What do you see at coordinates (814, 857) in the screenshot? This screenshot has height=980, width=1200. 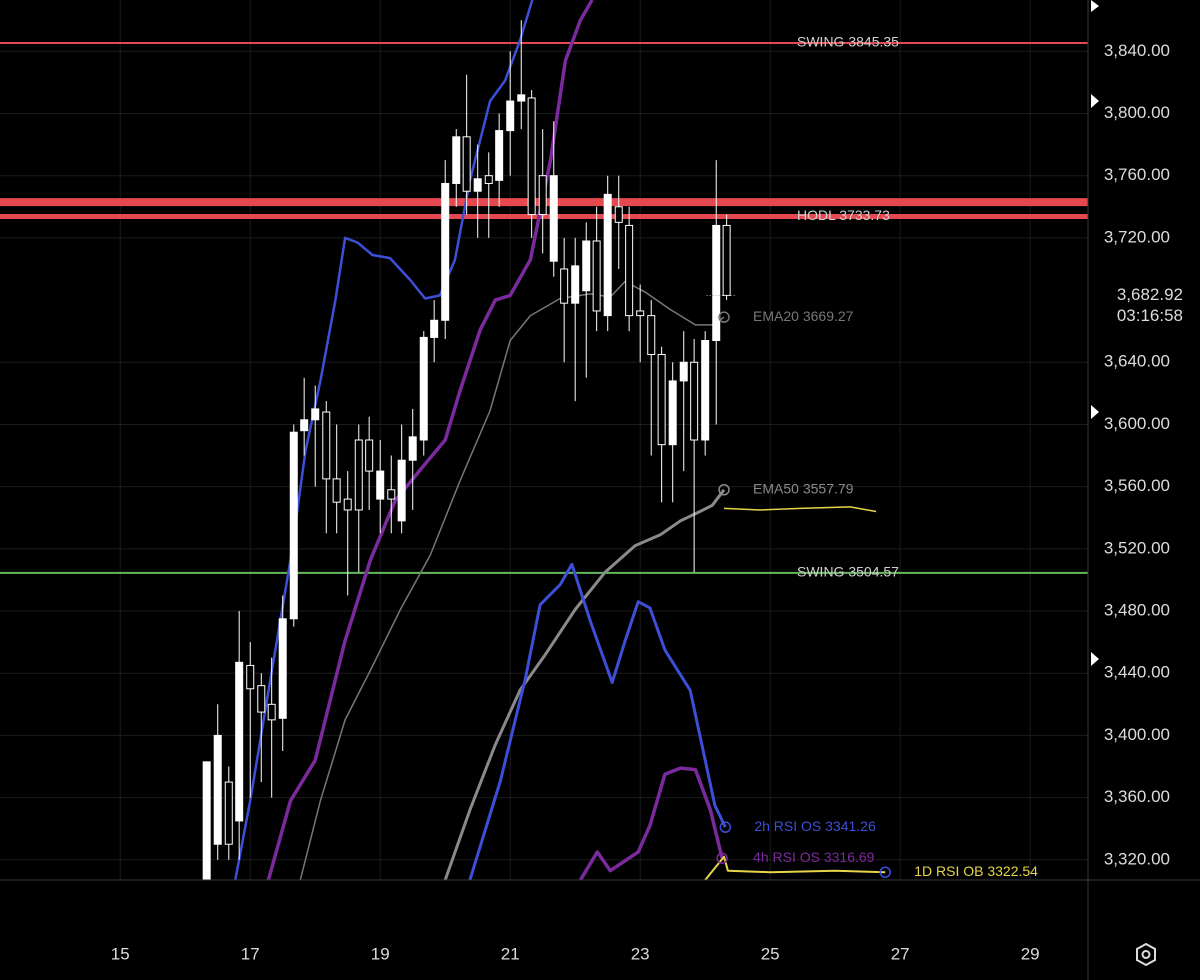 I see `series-label: 4h RSI OS 3316.69` at bounding box center [814, 857].